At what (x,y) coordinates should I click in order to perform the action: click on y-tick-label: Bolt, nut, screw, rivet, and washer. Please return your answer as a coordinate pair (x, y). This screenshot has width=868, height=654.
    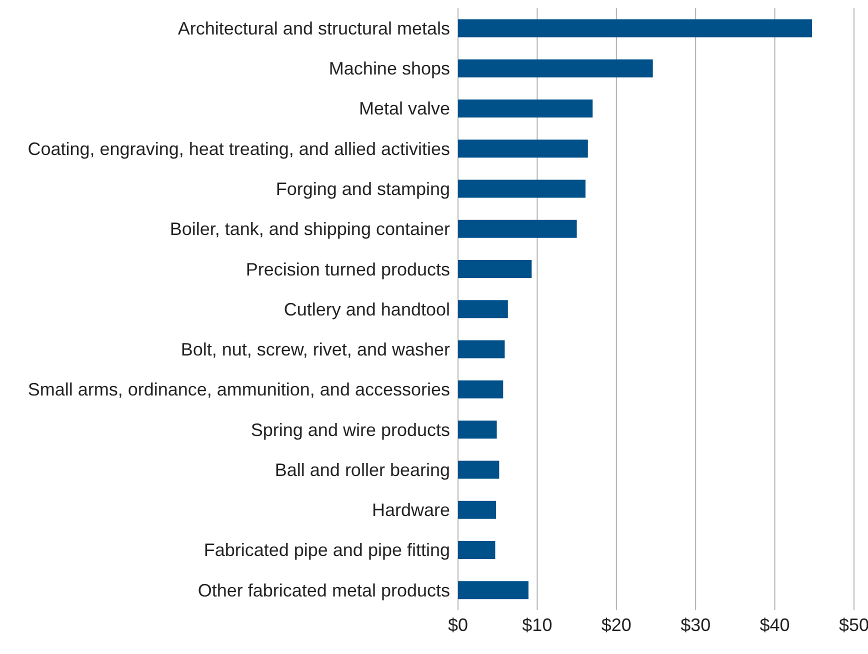
    Looking at the image, I should click on (315, 350).